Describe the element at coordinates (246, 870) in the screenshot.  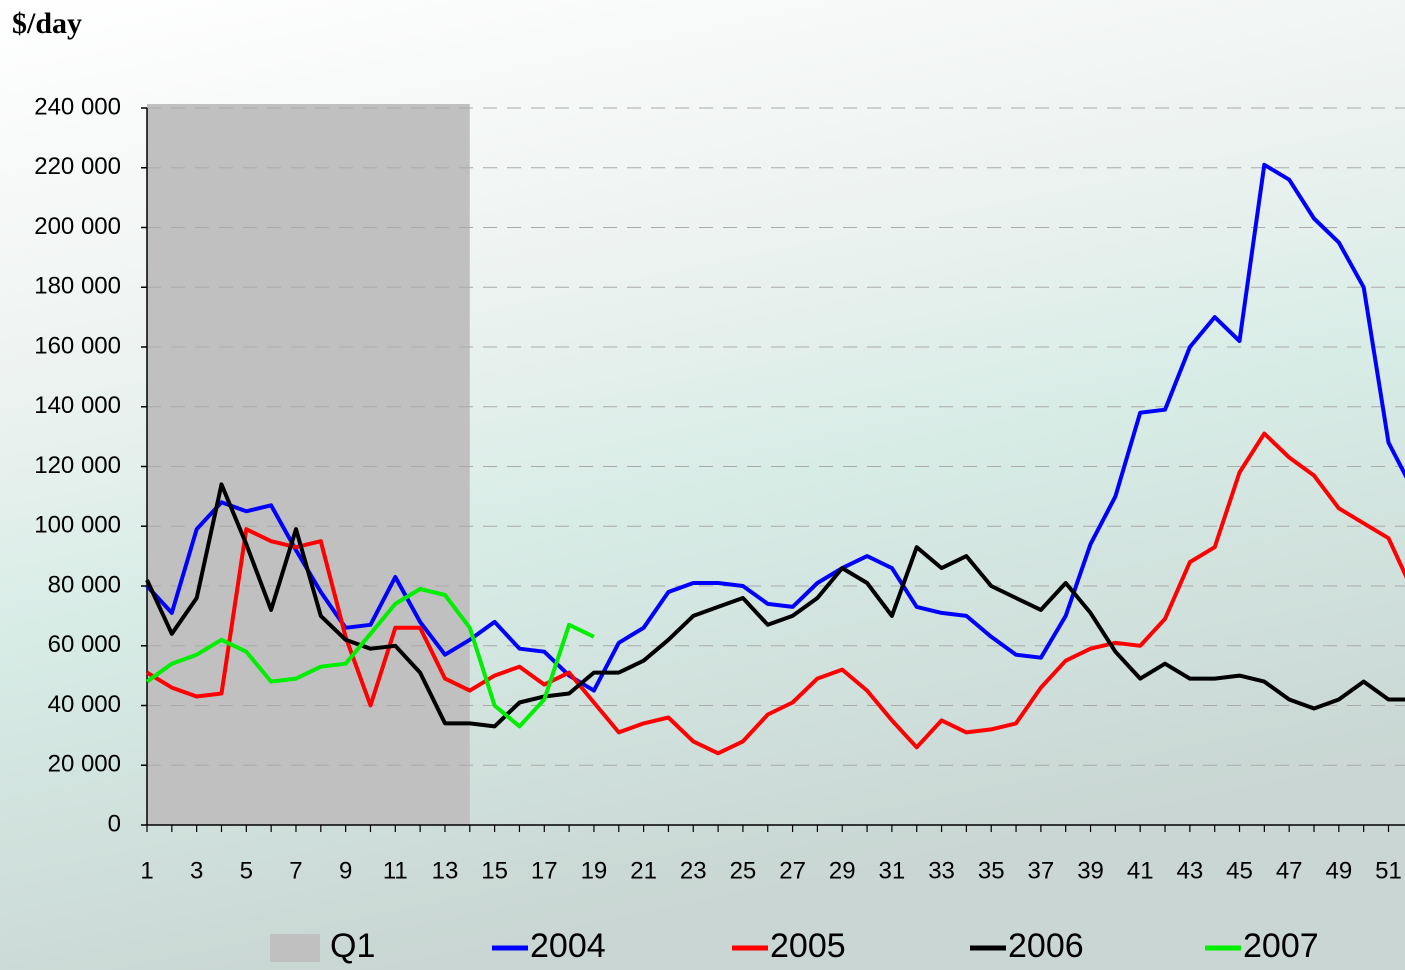
I see `x-tick-label: 5` at that location.